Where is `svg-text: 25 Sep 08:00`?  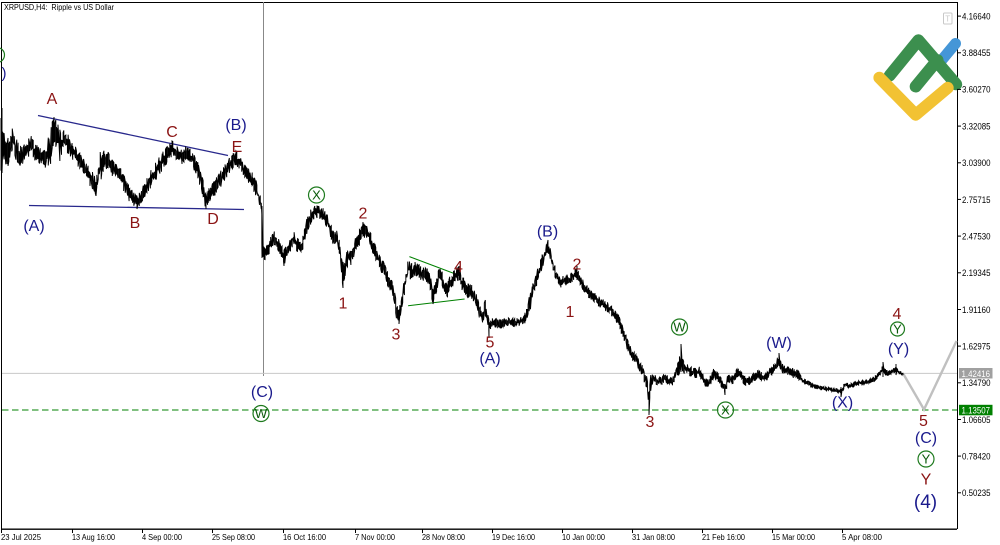 svg-text: 25 Sep 08:00 is located at coordinates (233, 537).